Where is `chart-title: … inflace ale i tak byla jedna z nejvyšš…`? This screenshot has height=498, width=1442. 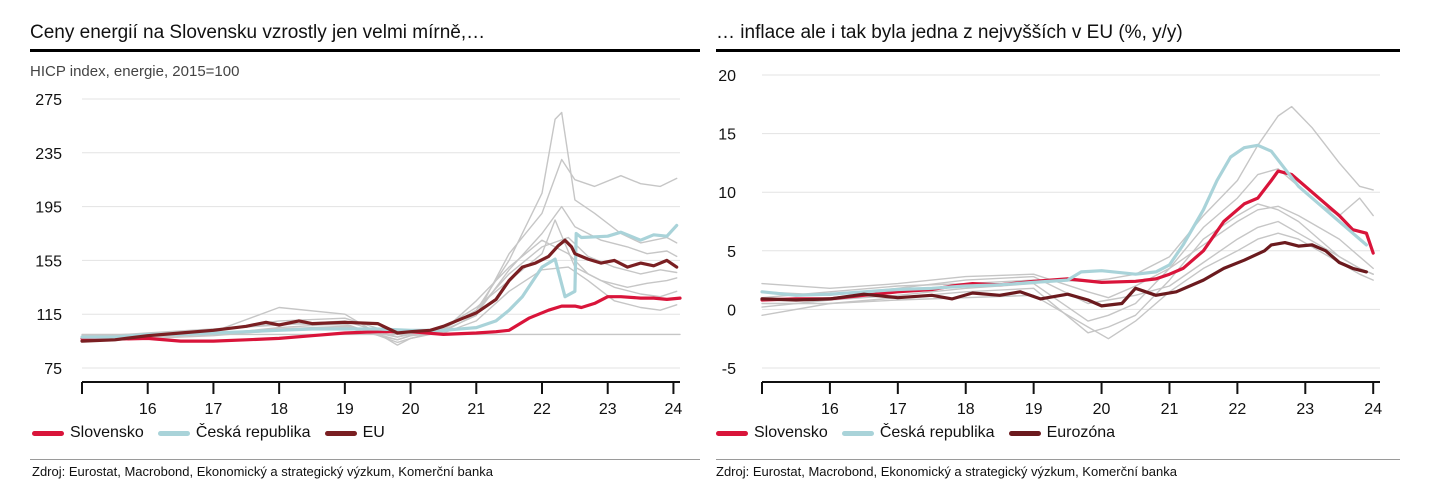
chart-title: … inflace ale i tak byla jedna z nejvyšš… is located at coordinates (949, 32).